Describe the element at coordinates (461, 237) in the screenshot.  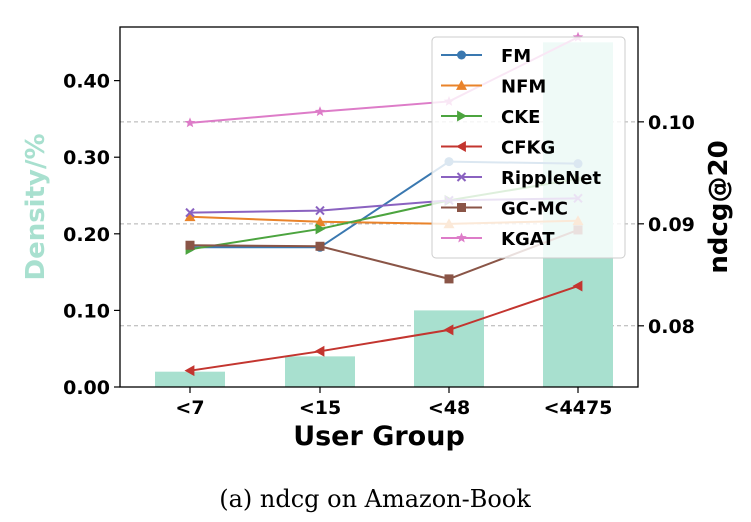
I see `legend-marker-kgat` at that location.